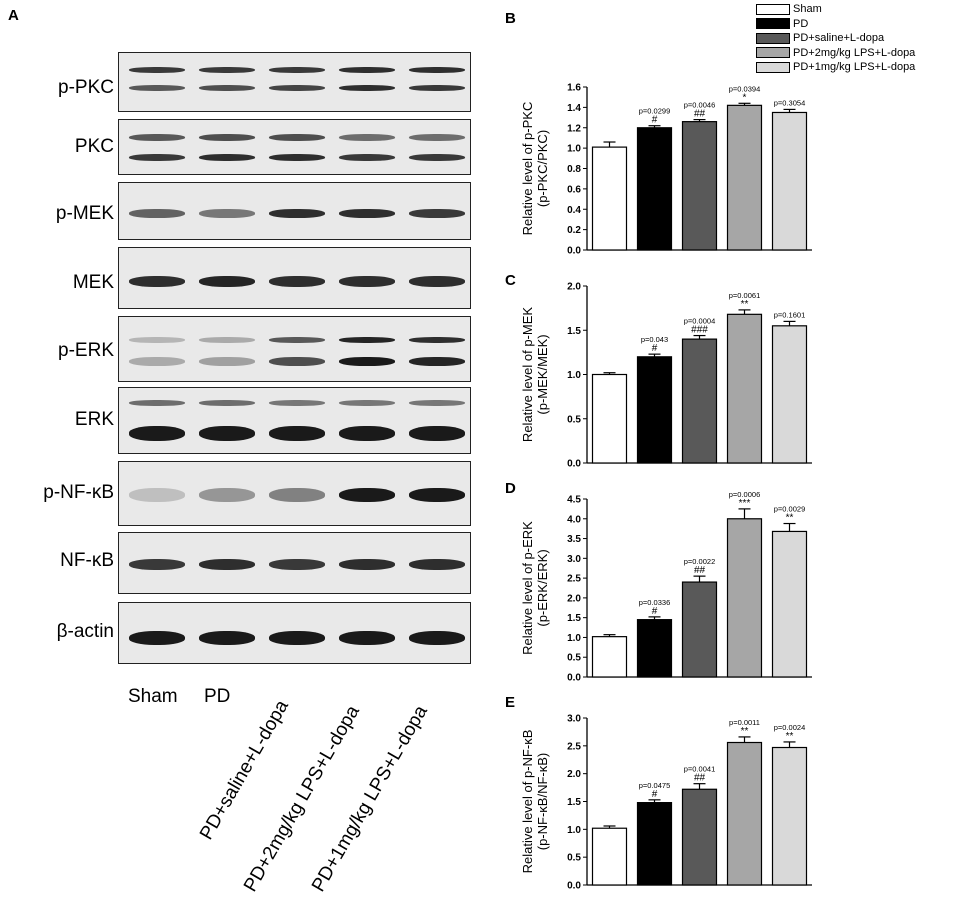  What do you see at coordinates (85, 631) in the screenshot?
I see `blot-label-beta-actin: β-actin` at bounding box center [85, 631].